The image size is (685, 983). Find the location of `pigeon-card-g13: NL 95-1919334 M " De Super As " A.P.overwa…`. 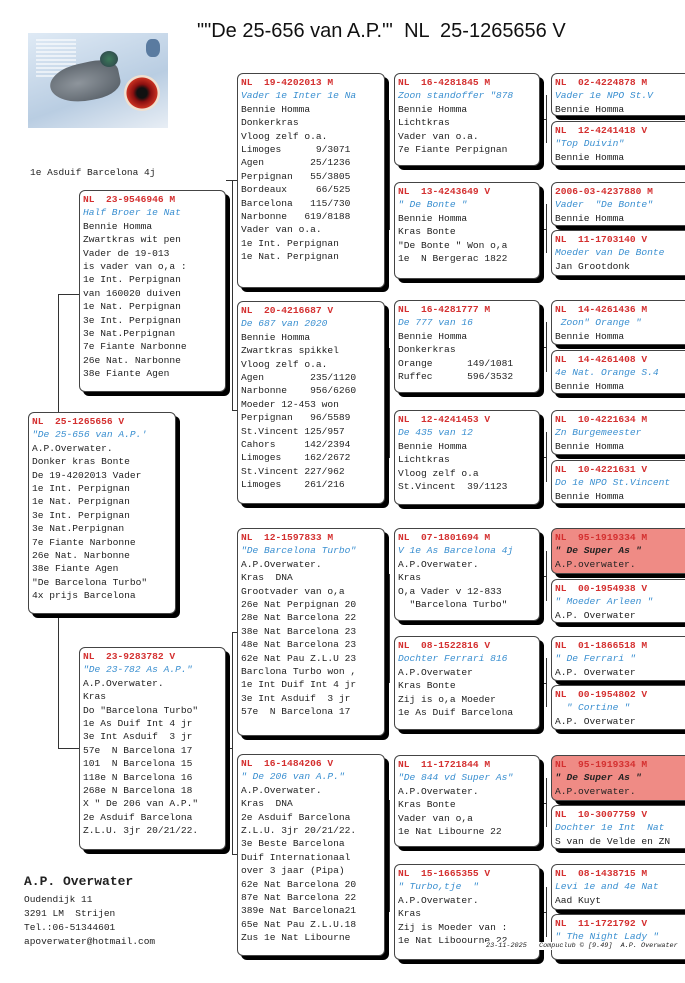

pigeon-card-g13: NL 95-1919334 M " De Super As " A.P.overwa… is located at coordinates (618, 778).